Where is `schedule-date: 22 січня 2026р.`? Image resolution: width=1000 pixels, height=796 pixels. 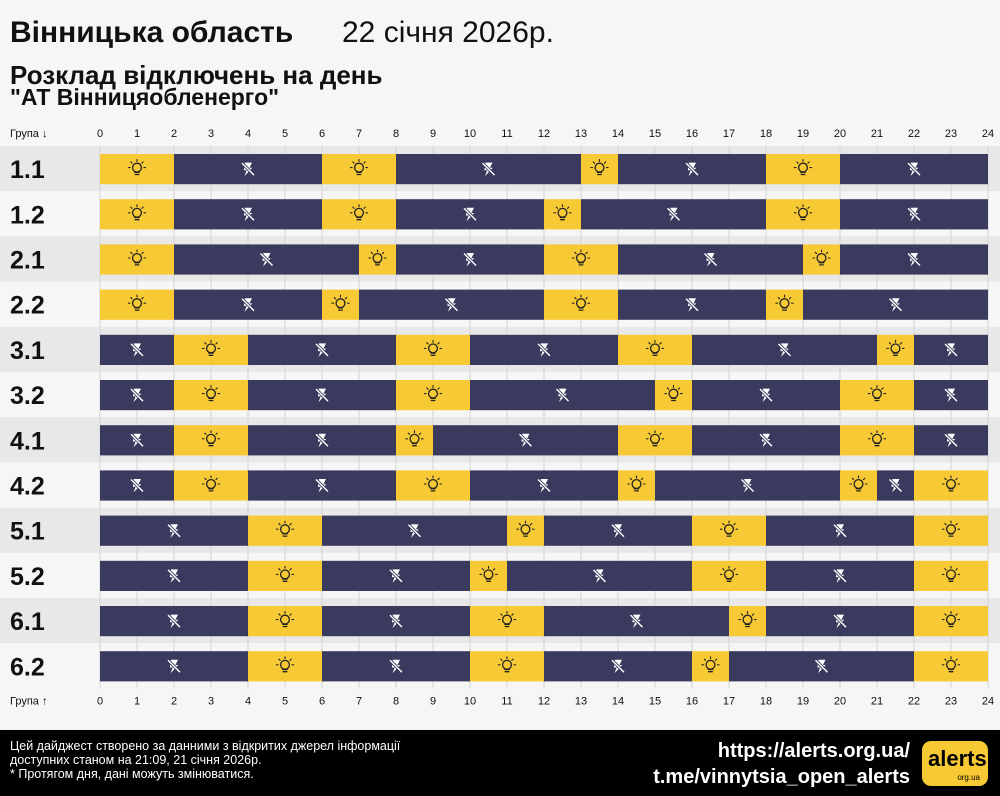
schedule-date: 22 січня 2026р. is located at coordinates (448, 32).